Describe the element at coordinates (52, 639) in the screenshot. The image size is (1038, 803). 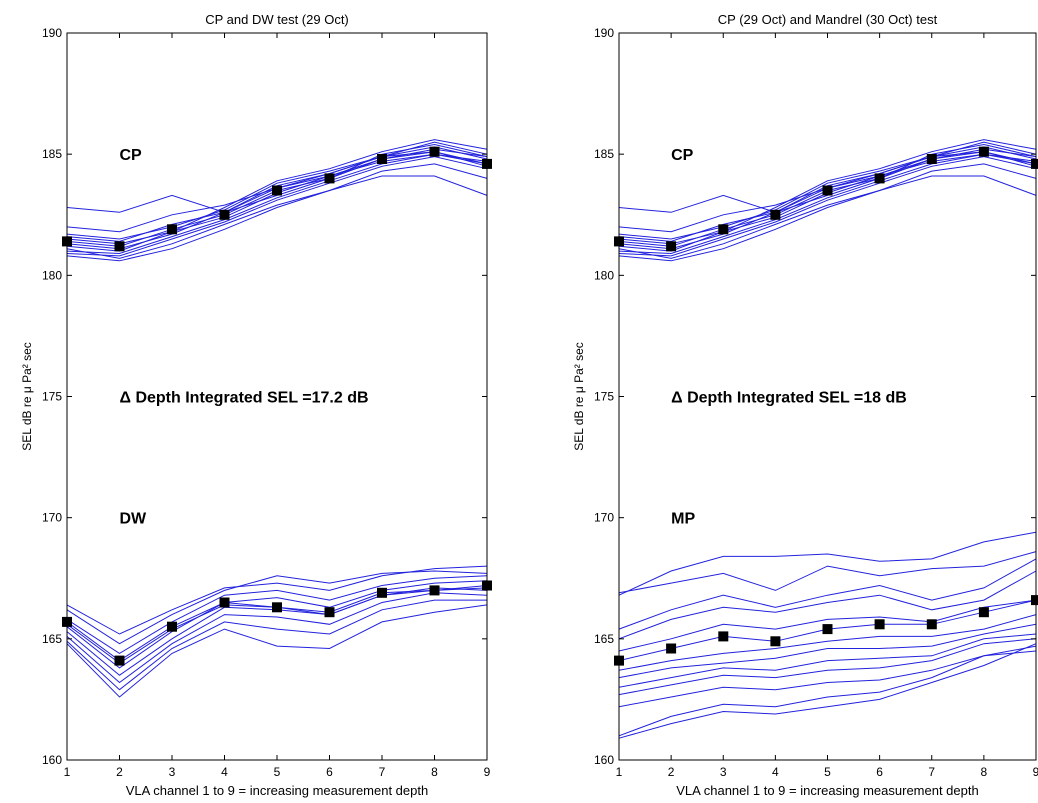
I see `y-tick-label: 165` at that location.